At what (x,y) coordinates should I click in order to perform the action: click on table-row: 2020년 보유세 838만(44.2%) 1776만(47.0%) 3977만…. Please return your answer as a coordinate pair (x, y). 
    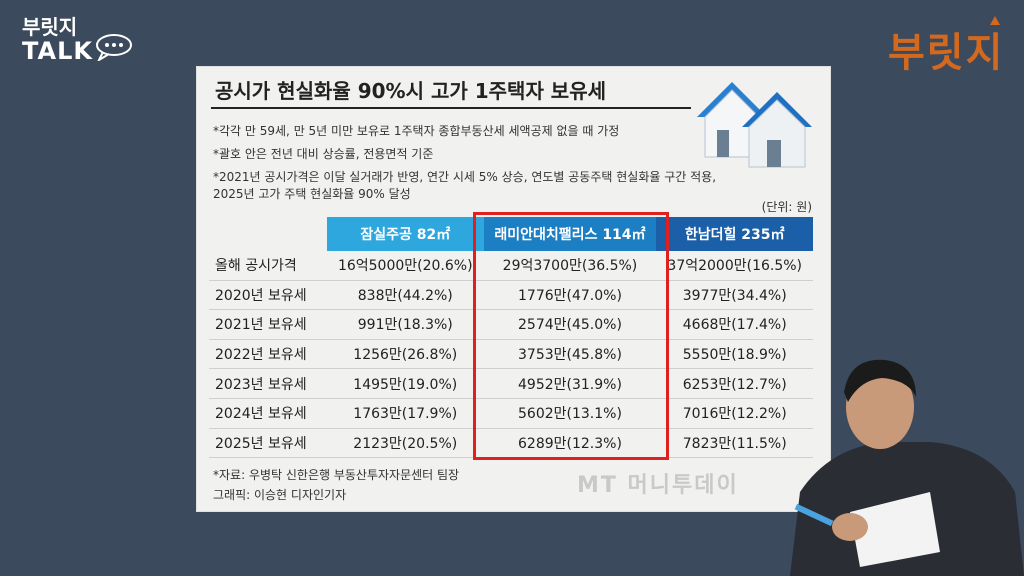
    Looking at the image, I should click on (511, 295).